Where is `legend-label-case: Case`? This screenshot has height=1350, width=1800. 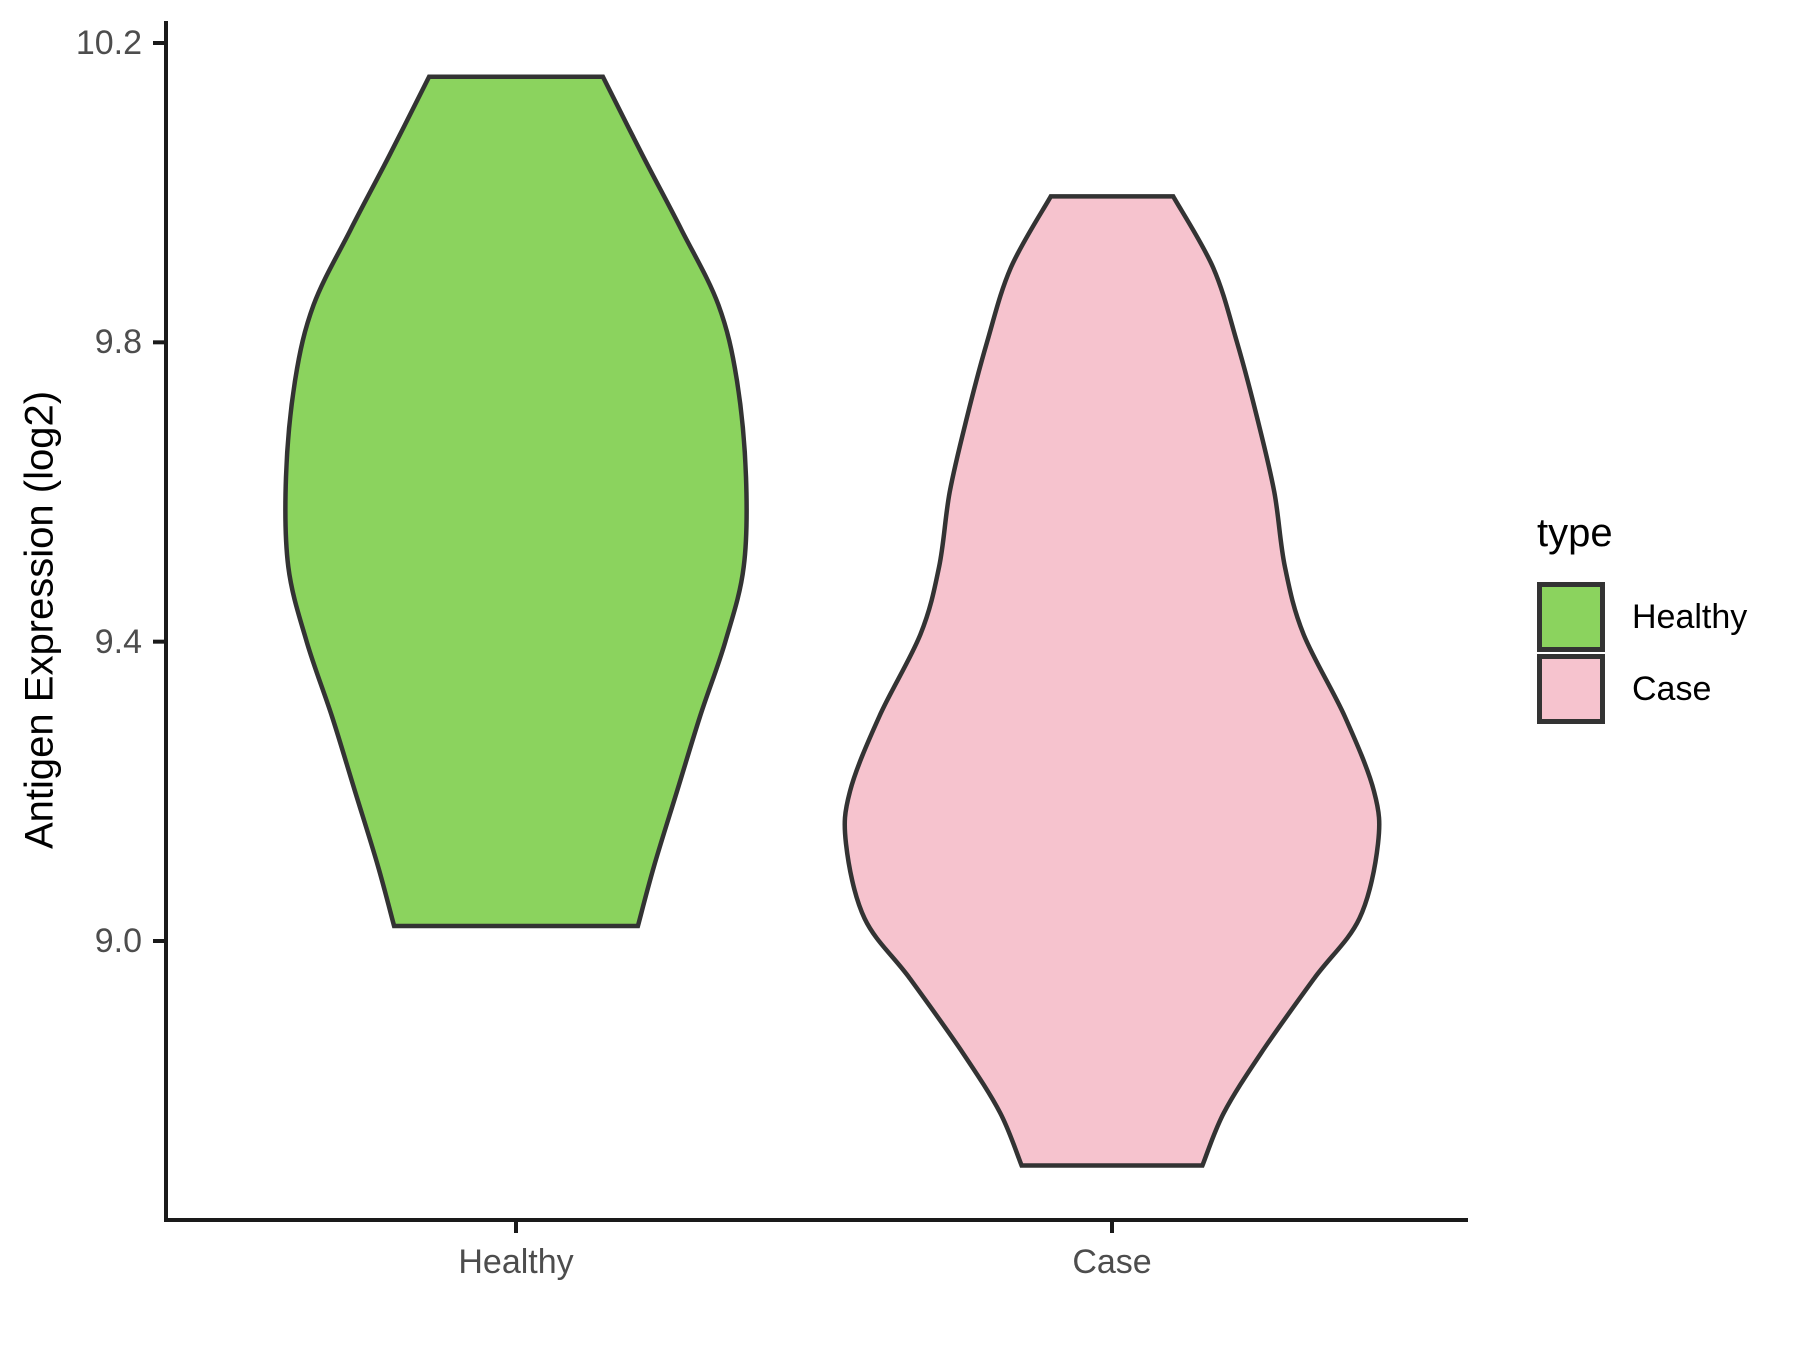
legend-label-case: Case is located at coordinates (1672, 688).